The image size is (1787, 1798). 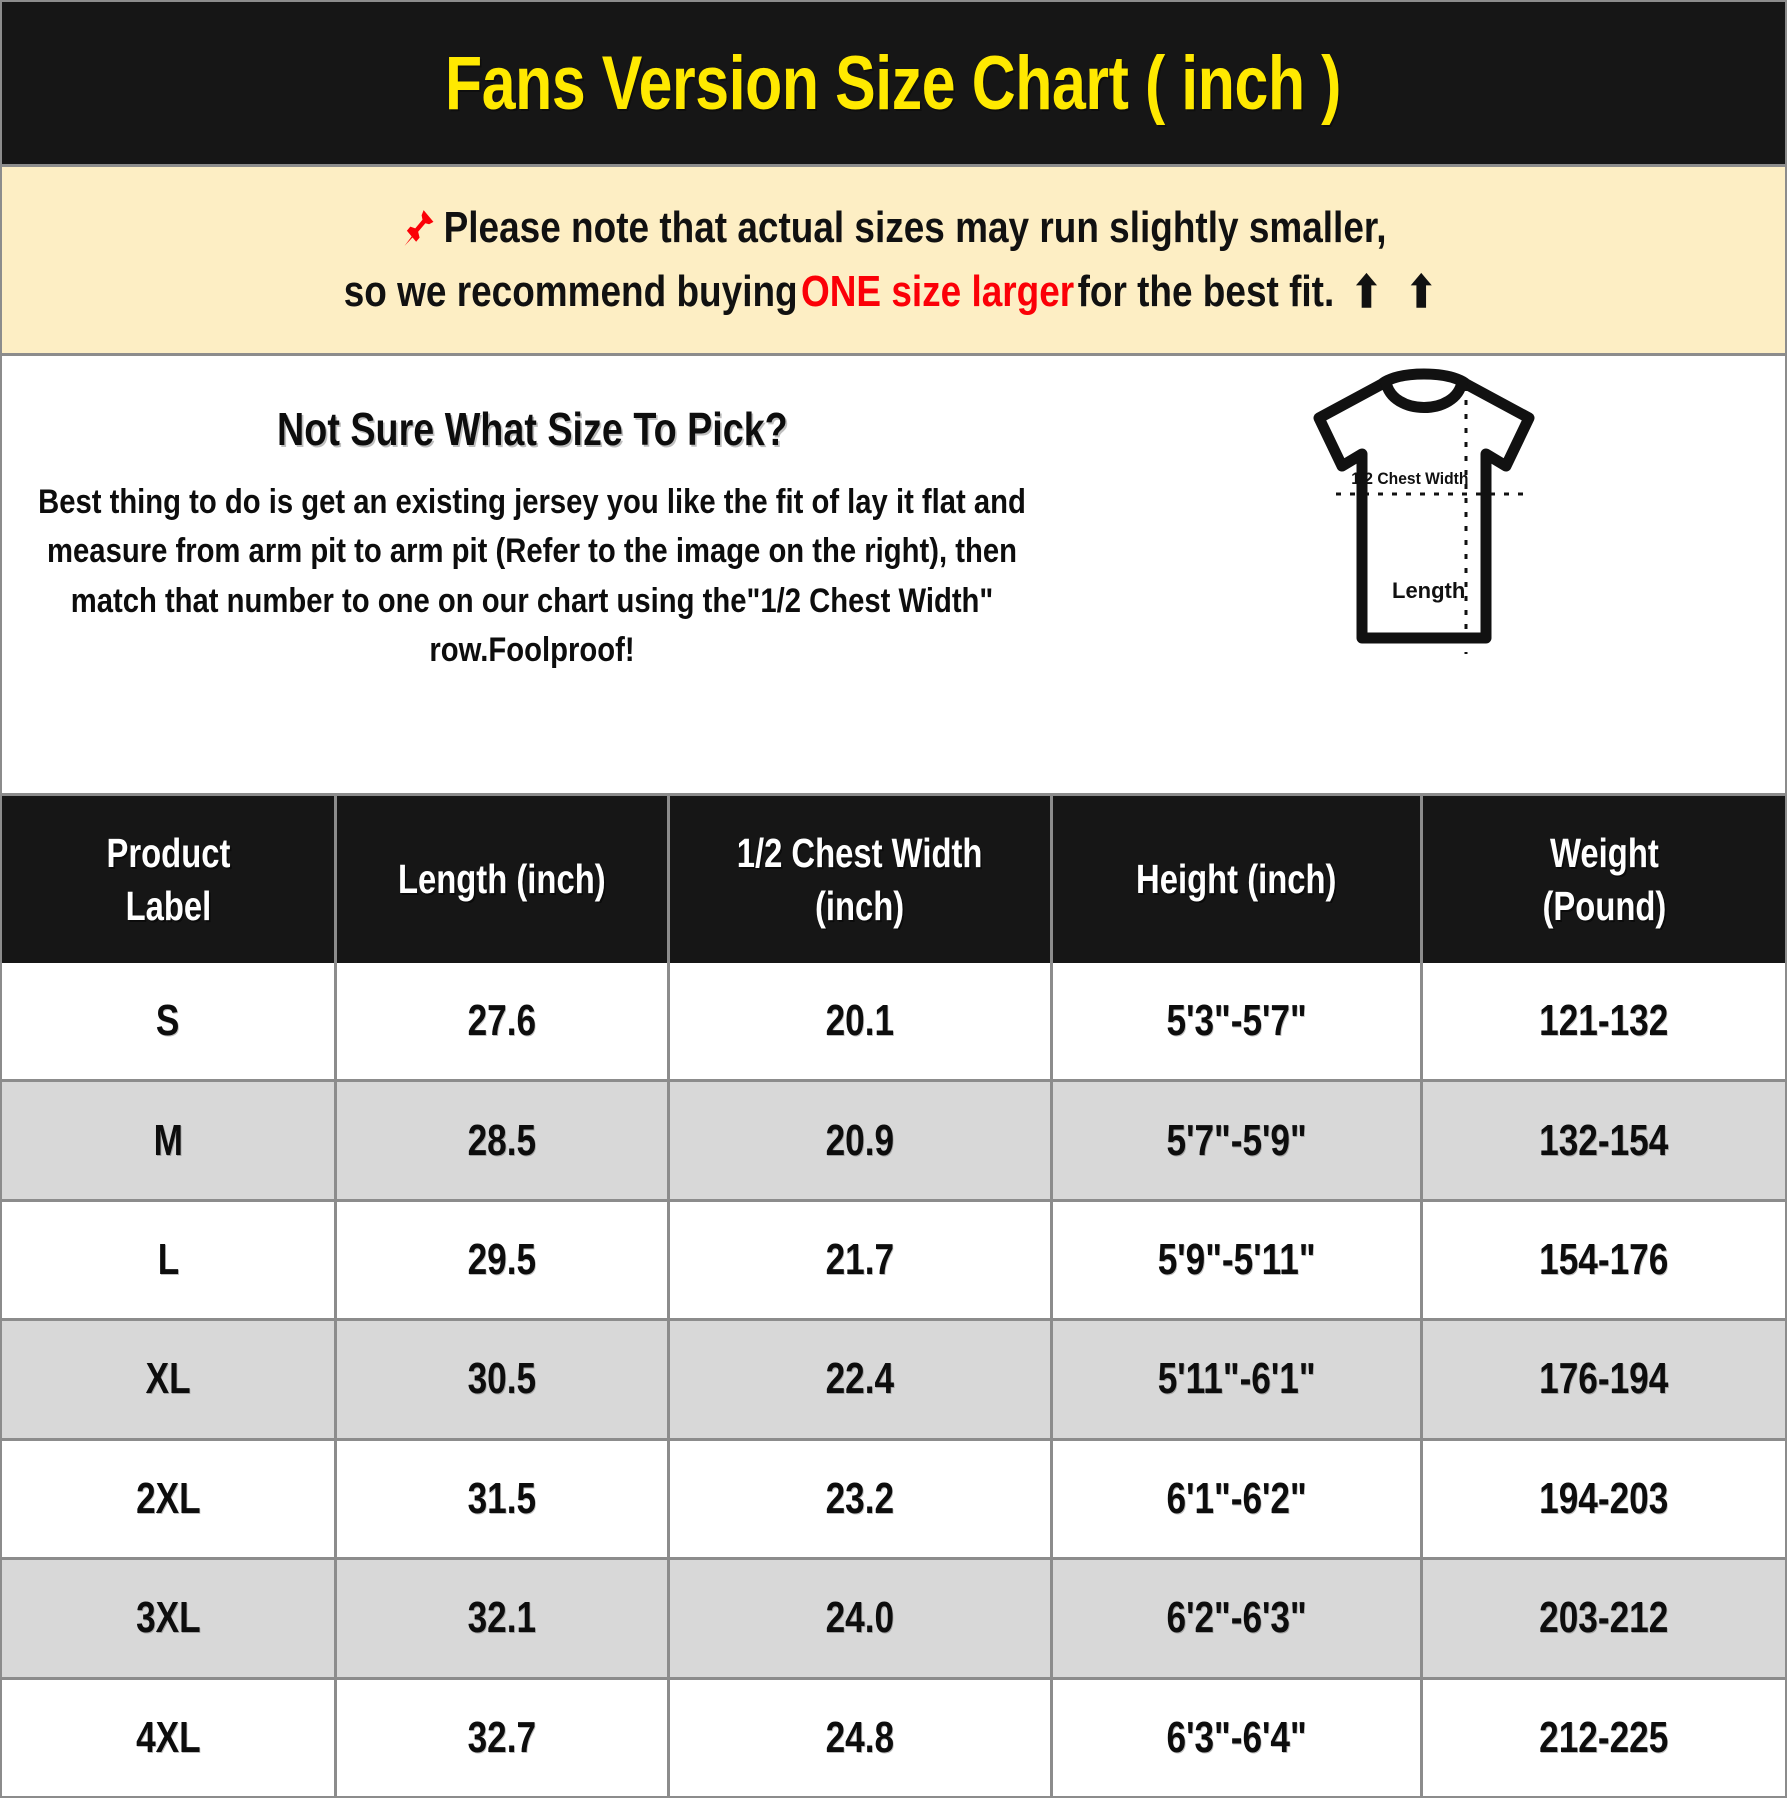 I want to click on title-bar: Fans Version Size Chart ( inch ), so click(x=893, y=83).